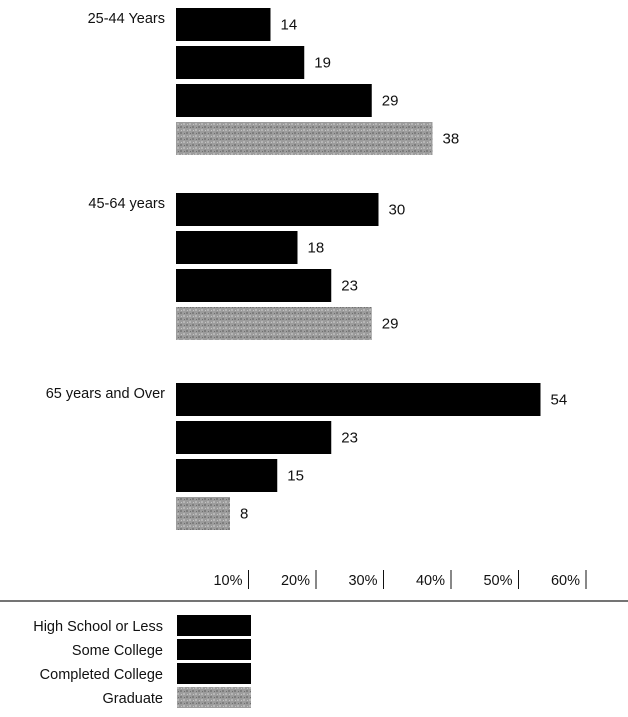  I want to click on group-label: 25-44 Years, so click(126, 19).